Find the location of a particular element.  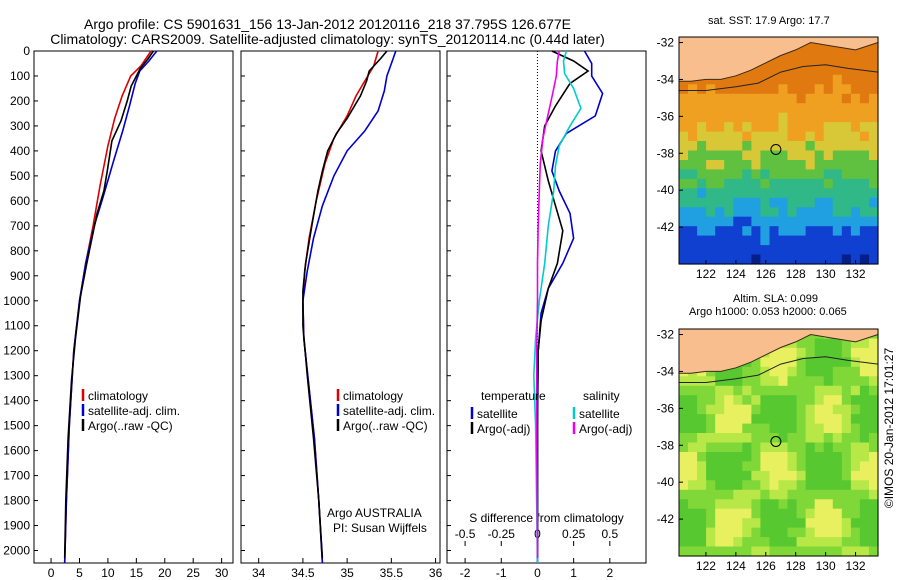

sst-map: -32 -34 -36 -38 -40 -42 122 124 126 128 130 132 is located at coordinates (768, 158).